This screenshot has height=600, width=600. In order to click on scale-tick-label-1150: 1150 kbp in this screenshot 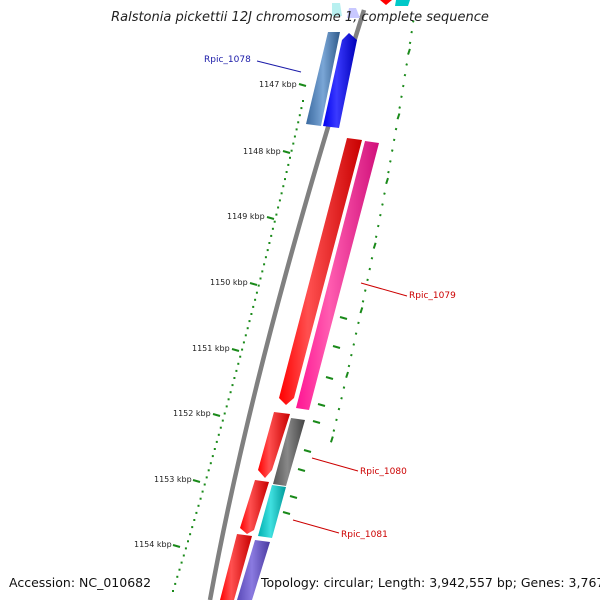, I will do `click(229, 282)`.